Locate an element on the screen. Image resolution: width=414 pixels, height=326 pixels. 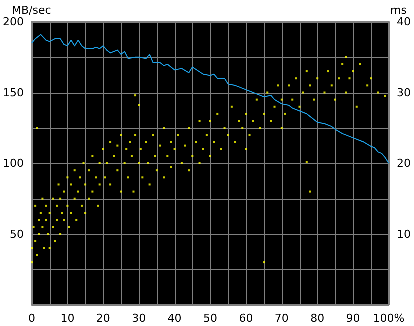
x-tick-label: 40 is located at coordinates (175, 318).